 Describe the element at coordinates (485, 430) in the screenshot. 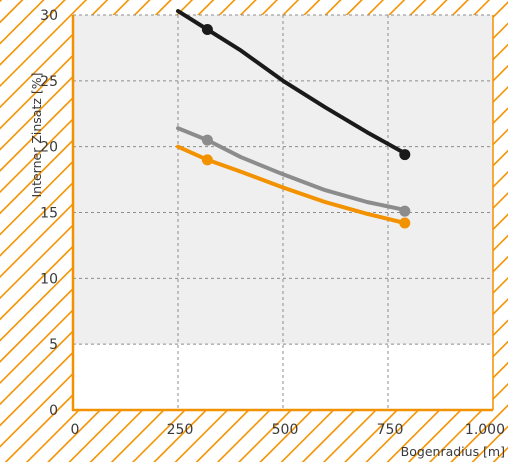

I see `x-tick-label: 1.000` at that location.